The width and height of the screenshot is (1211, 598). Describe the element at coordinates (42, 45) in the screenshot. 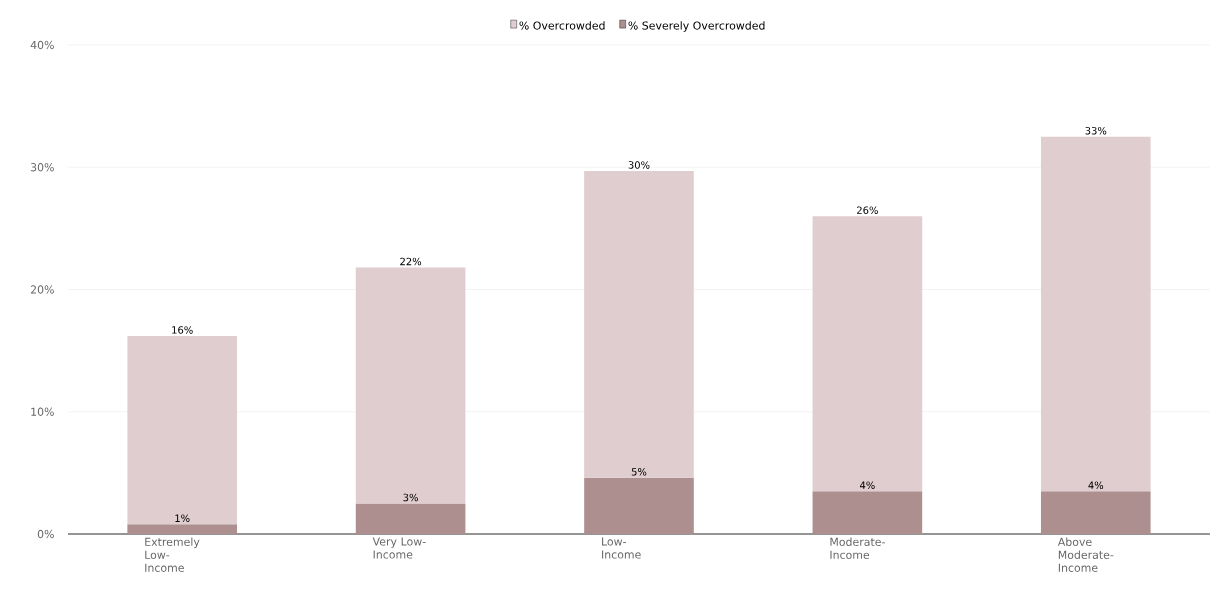

I see `y-tick-label: 40%` at that location.